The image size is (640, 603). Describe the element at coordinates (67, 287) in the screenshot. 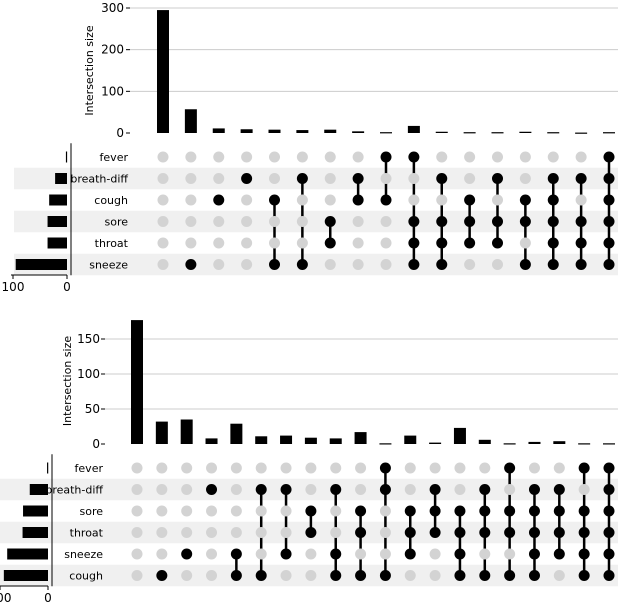

I see `size-tick-label: 0` at that location.